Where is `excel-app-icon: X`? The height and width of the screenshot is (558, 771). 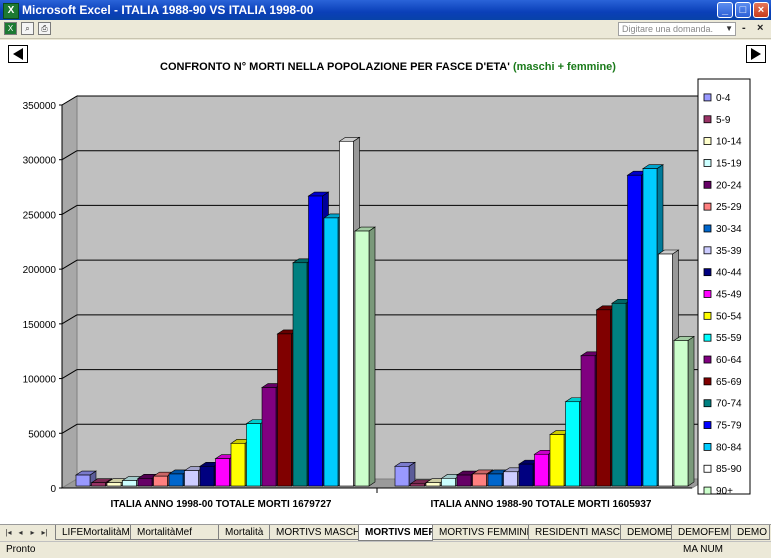 excel-app-icon: X is located at coordinates (11, 11).